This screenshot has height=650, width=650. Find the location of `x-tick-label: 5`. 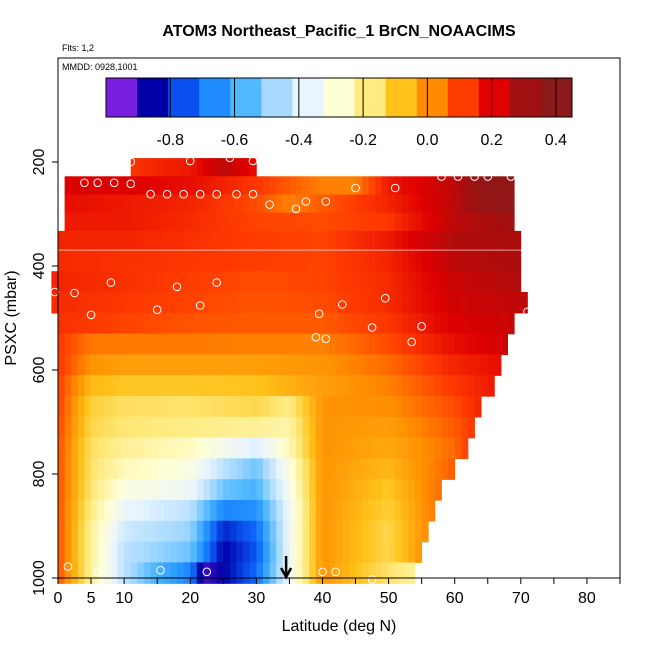

x-tick-label: 5 is located at coordinates (91, 598).